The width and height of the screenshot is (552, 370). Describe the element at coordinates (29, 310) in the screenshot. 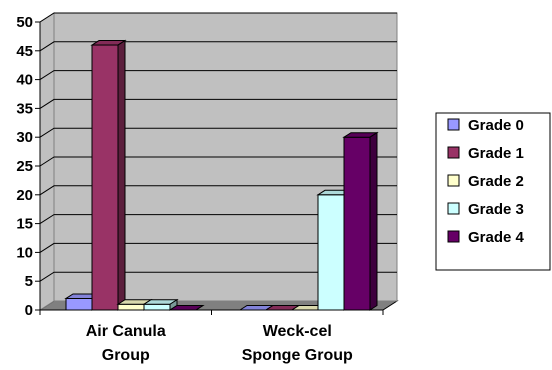

I see `y-tick-label: 0` at that location.